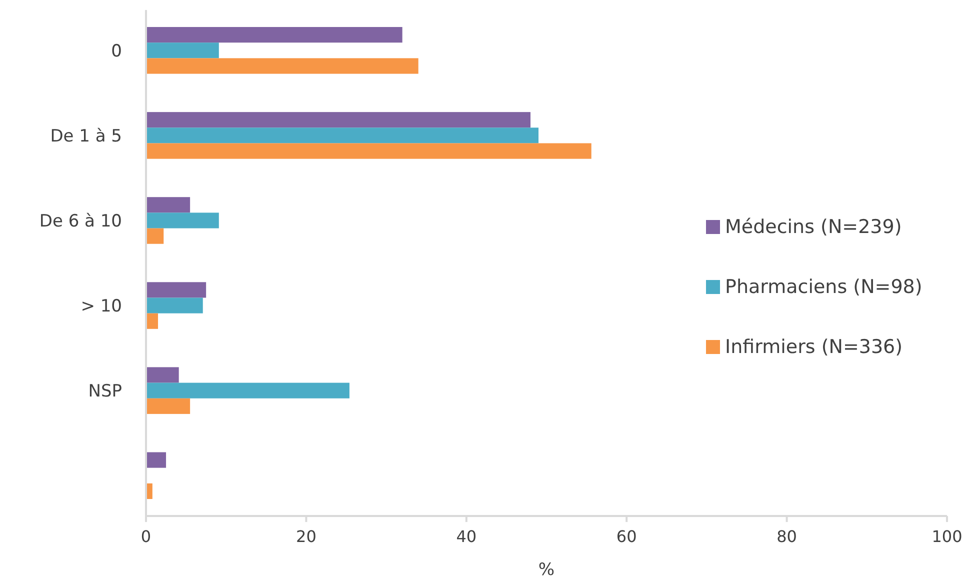 The height and width of the screenshot is (577, 974). Describe the element at coordinates (116, 51) in the screenshot. I see `y-tick-label: 0` at that location.